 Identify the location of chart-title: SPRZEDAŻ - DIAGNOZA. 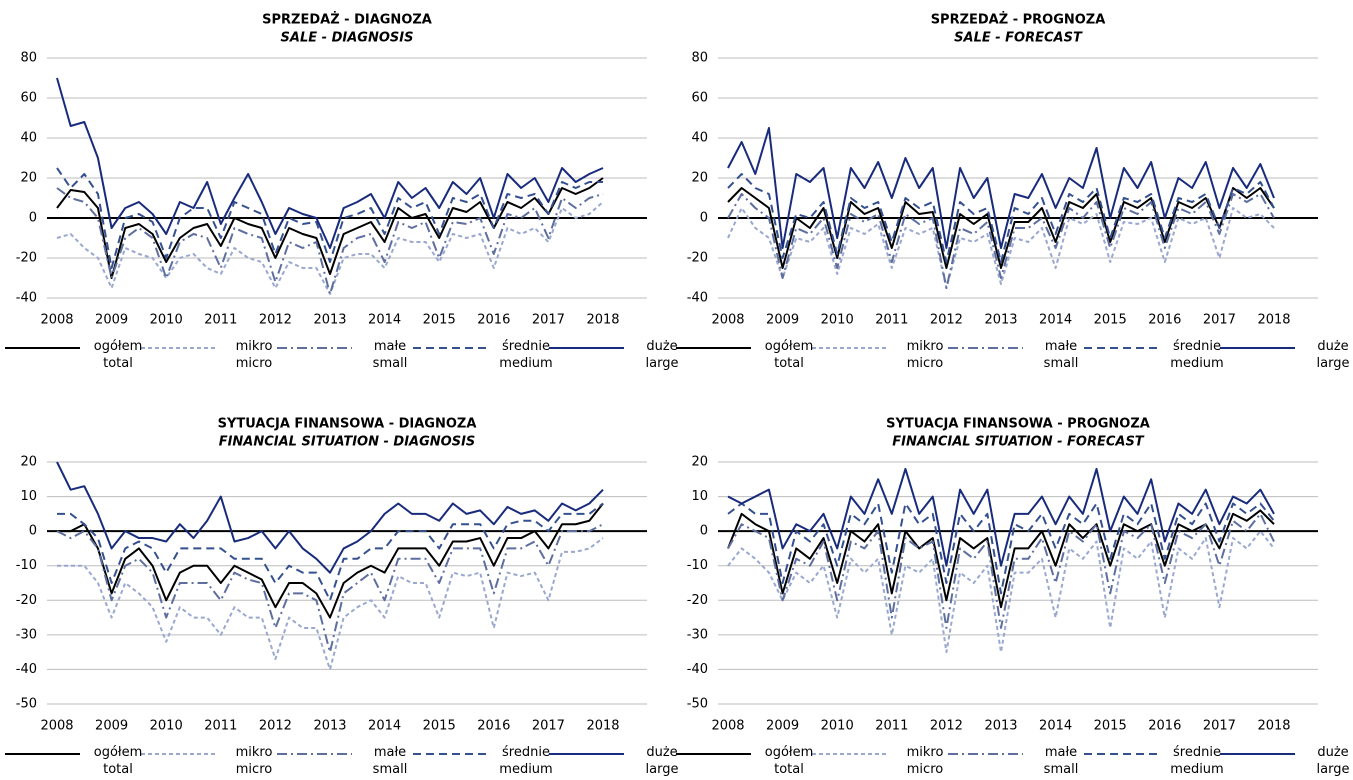
(347, 20).